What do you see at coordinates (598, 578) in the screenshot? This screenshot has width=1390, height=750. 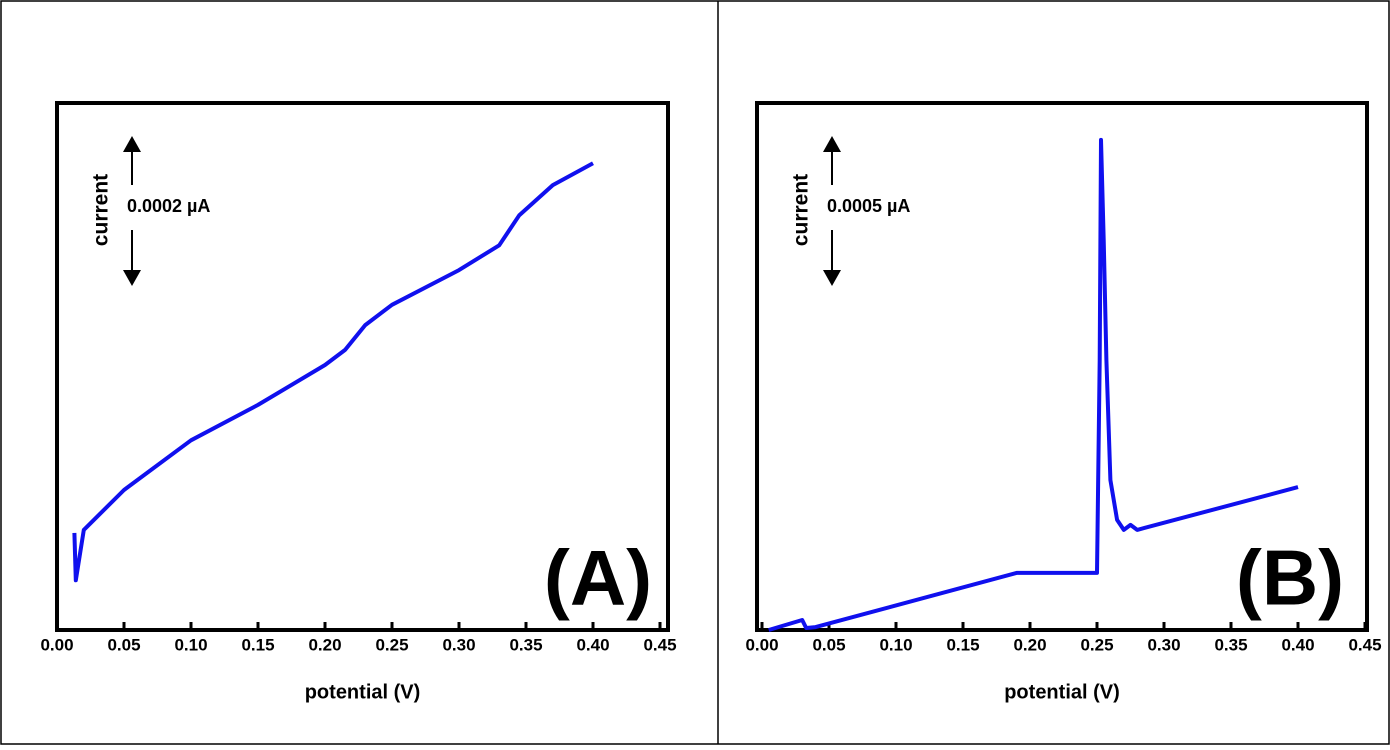 I see `panel-label: (A)` at bounding box center [598, 578].